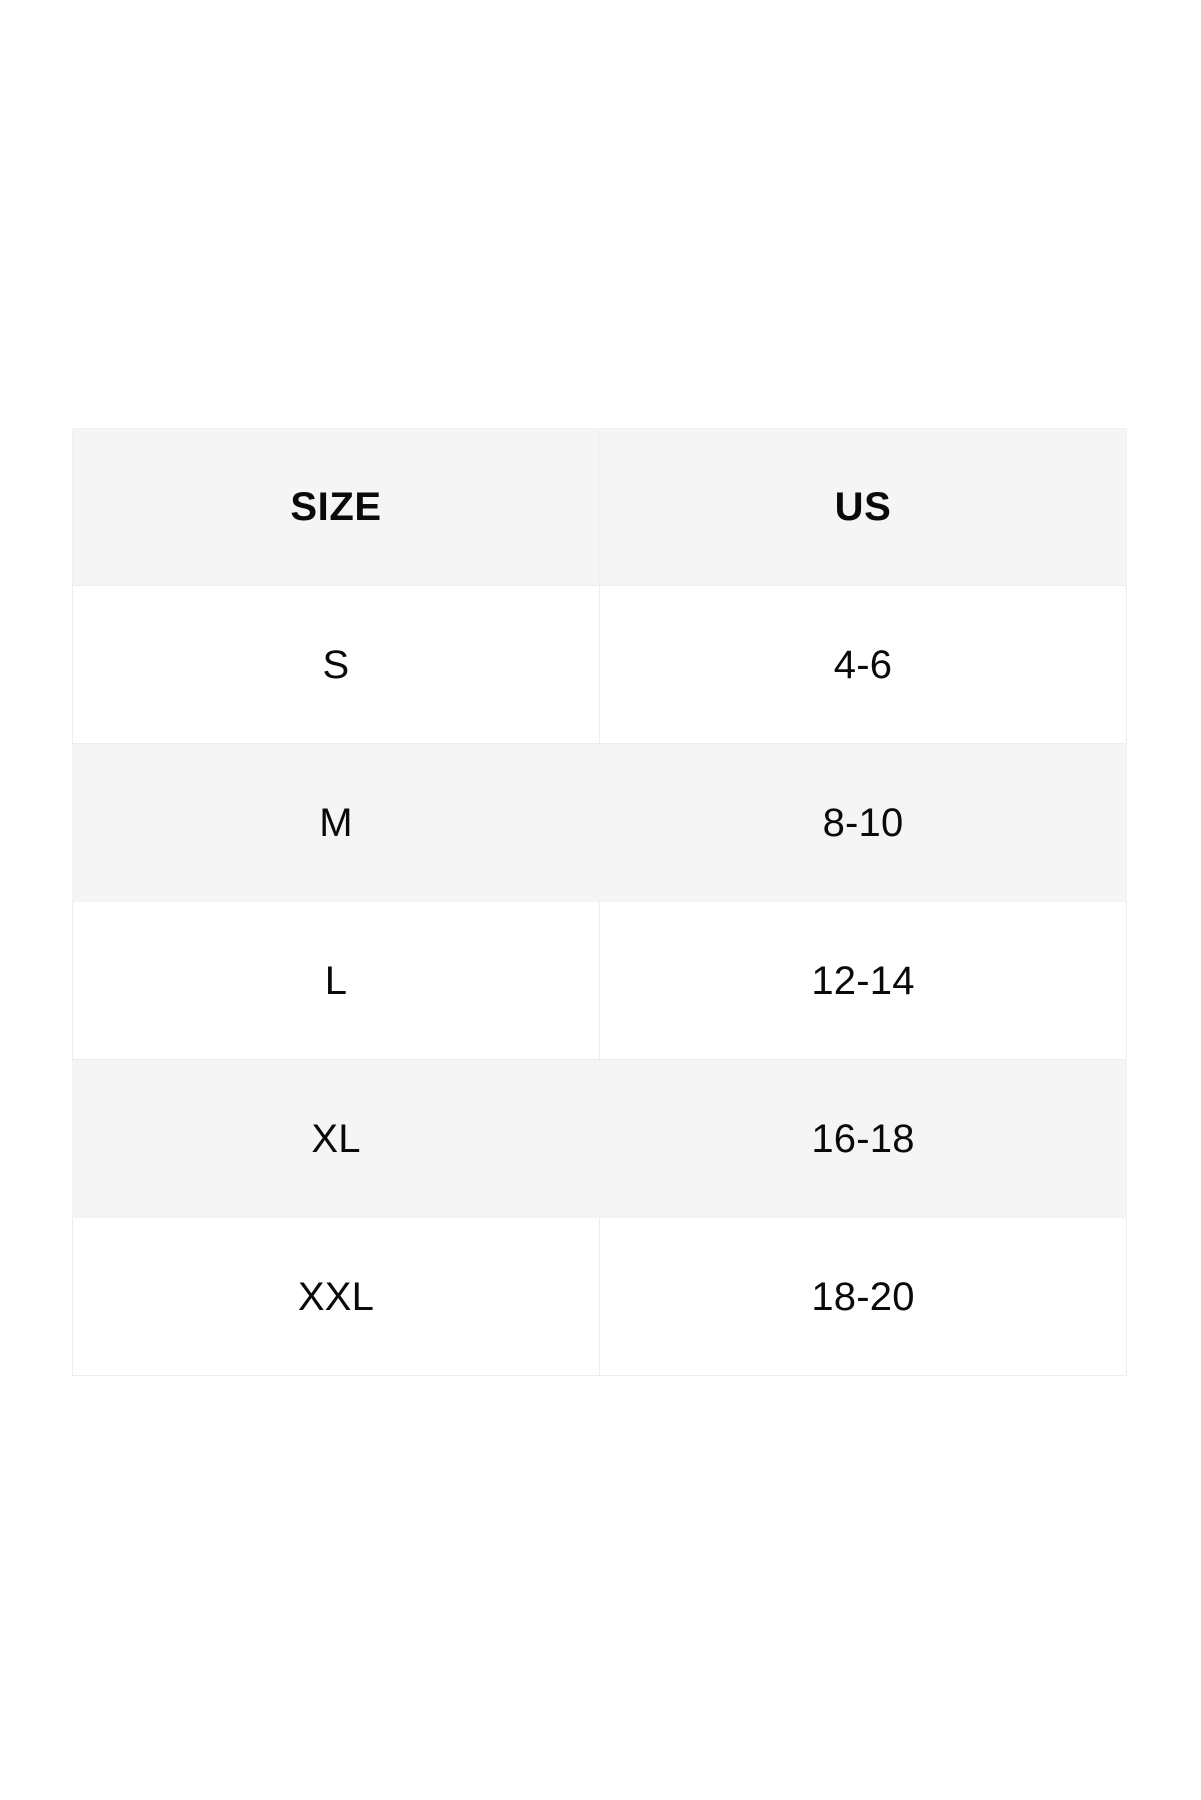 The image size is (1201, 1800). I want to click on cell-us-value: 16-18, so click(863, 1138).